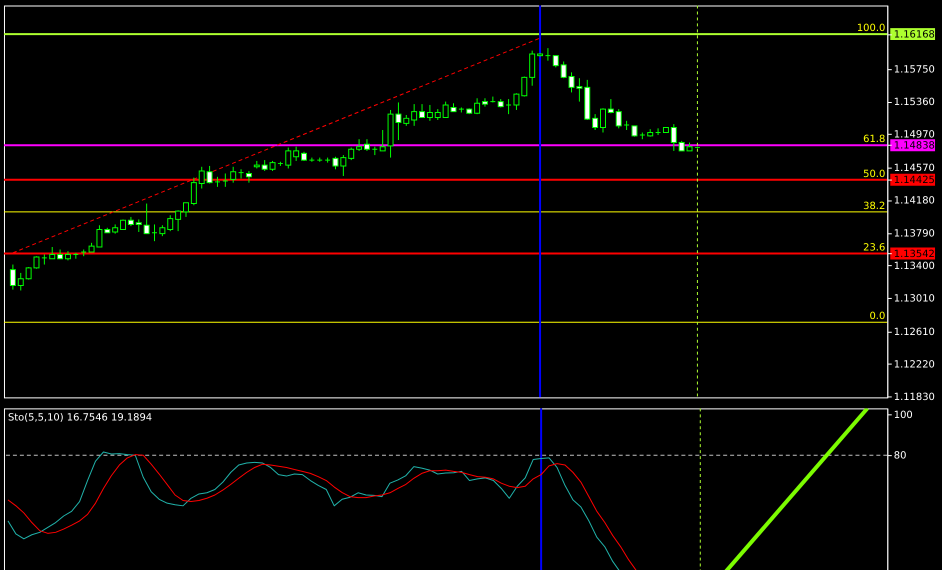 The height and width of the screenshot is (570, 942). Describe the element at coordinates (914, 234) in the screenshot. I see `y-tick-label: 1.13790` at that location.